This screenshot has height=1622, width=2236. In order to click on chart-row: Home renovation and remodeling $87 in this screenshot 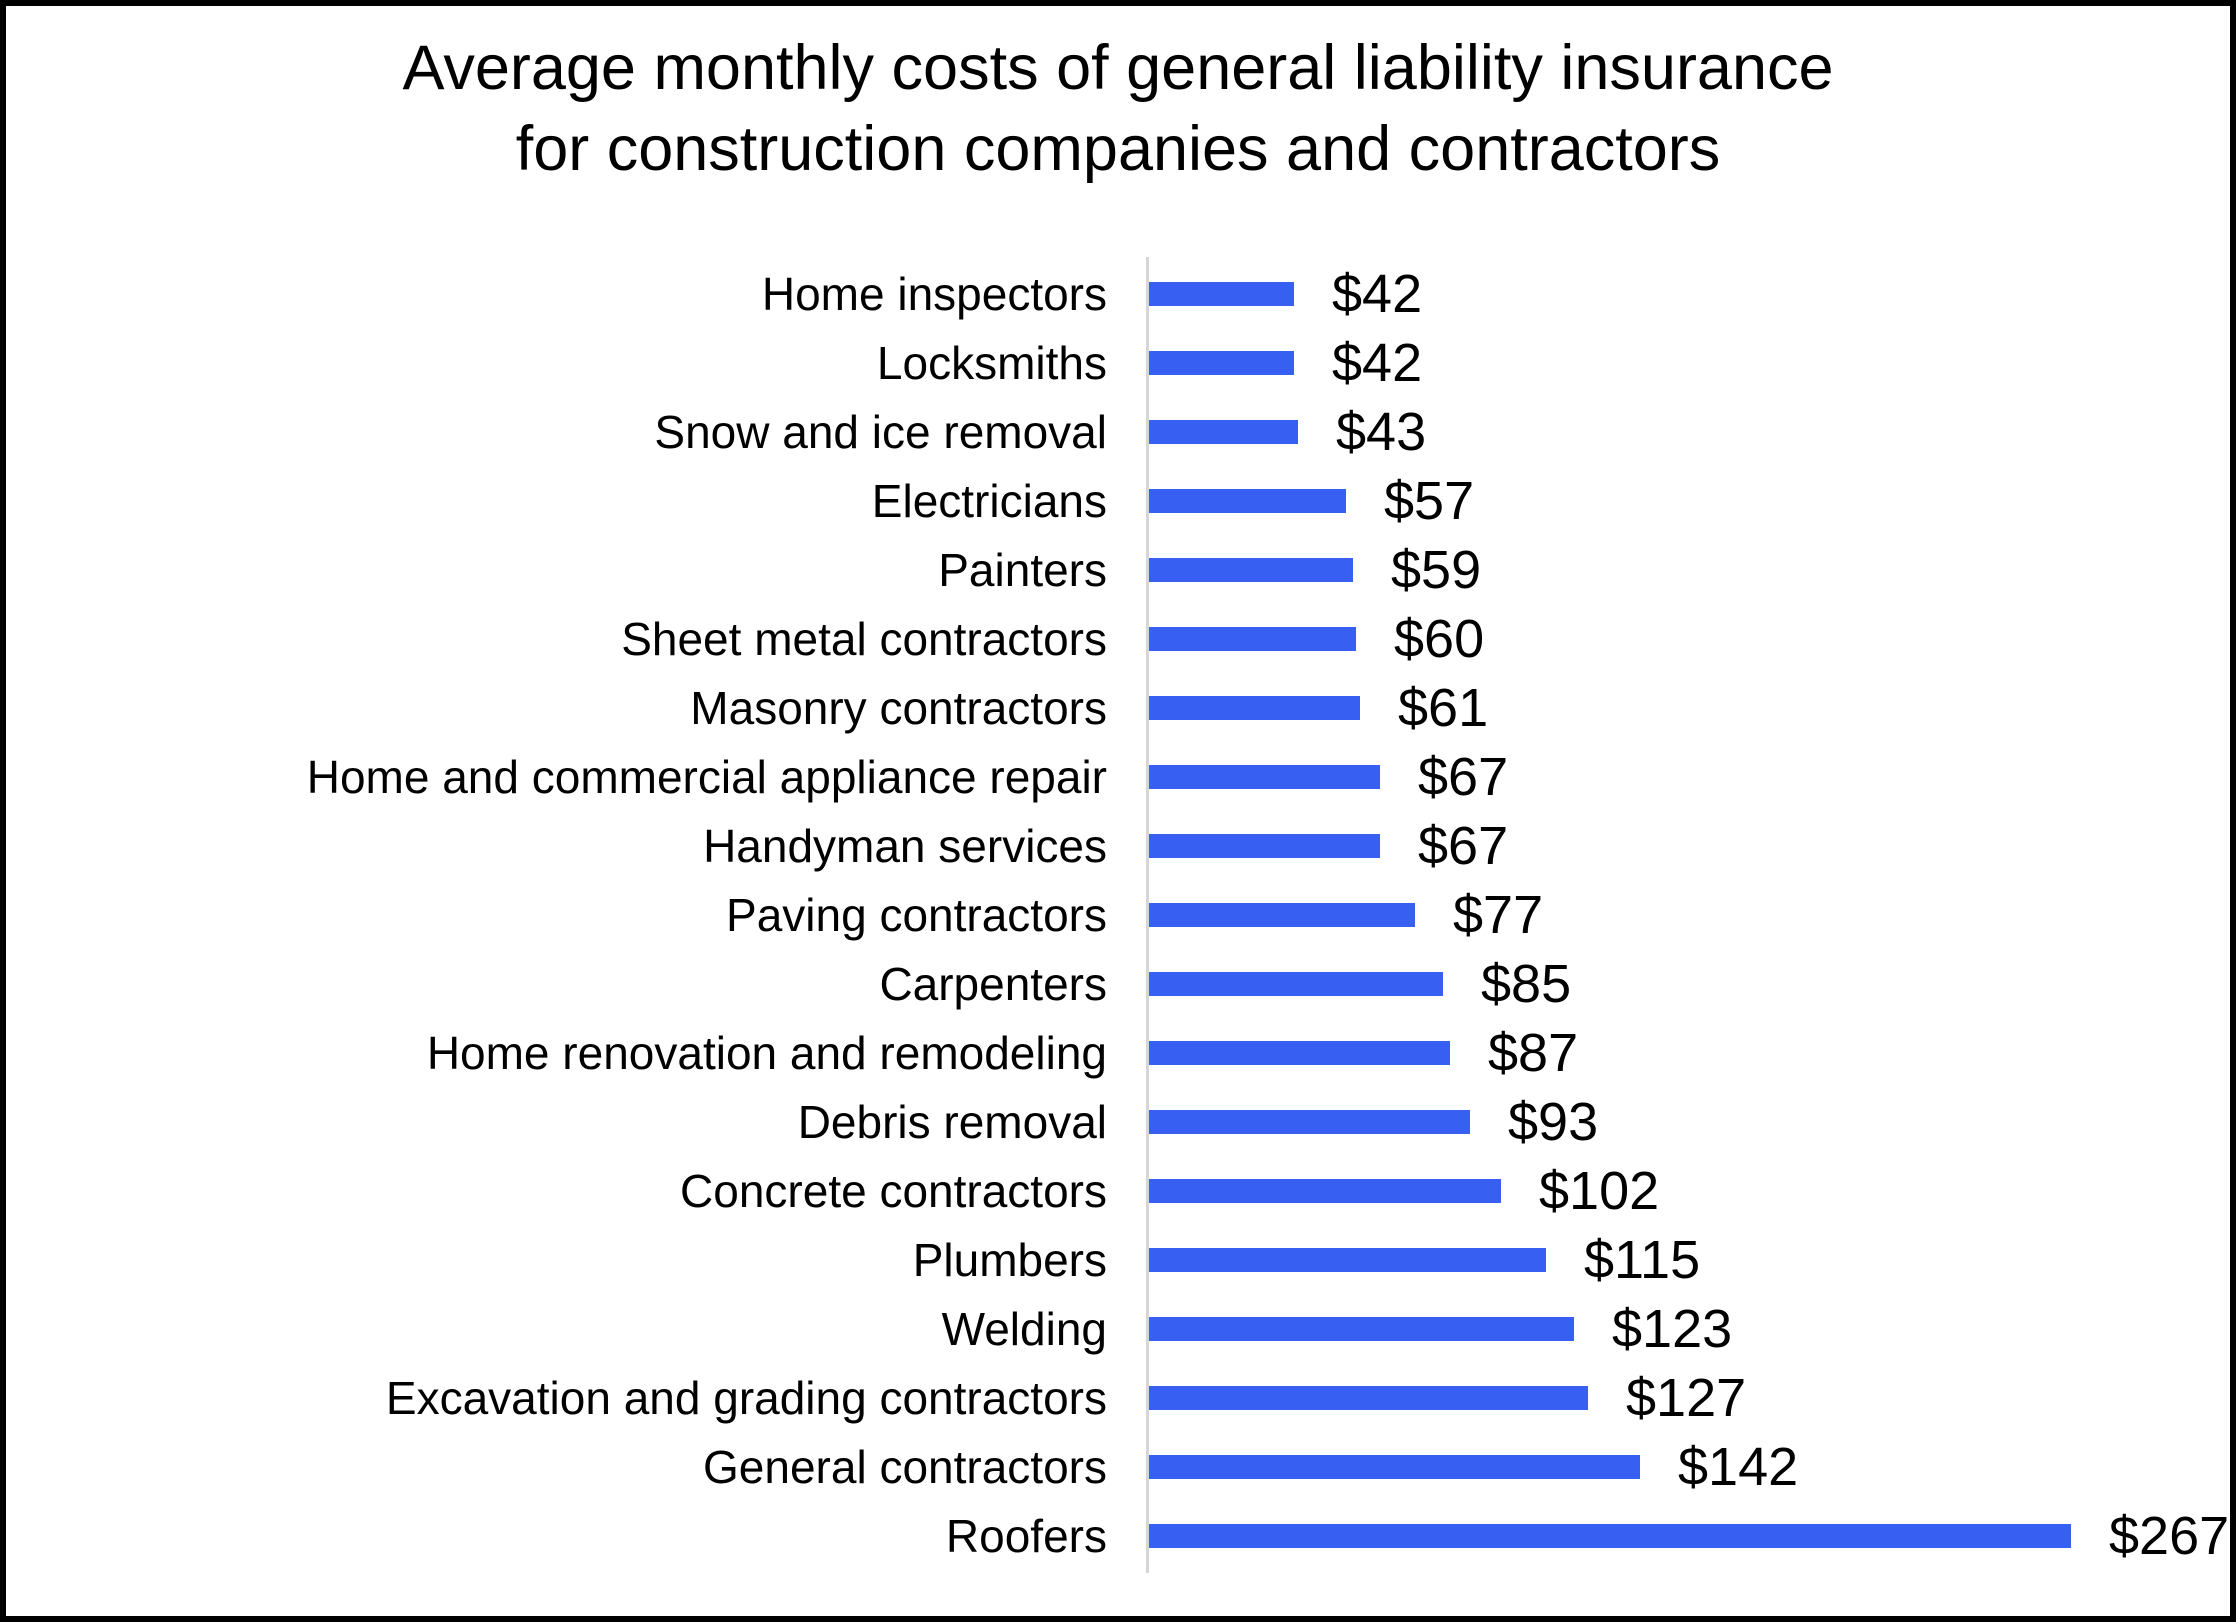, I will do `click(1118, 1052)`.